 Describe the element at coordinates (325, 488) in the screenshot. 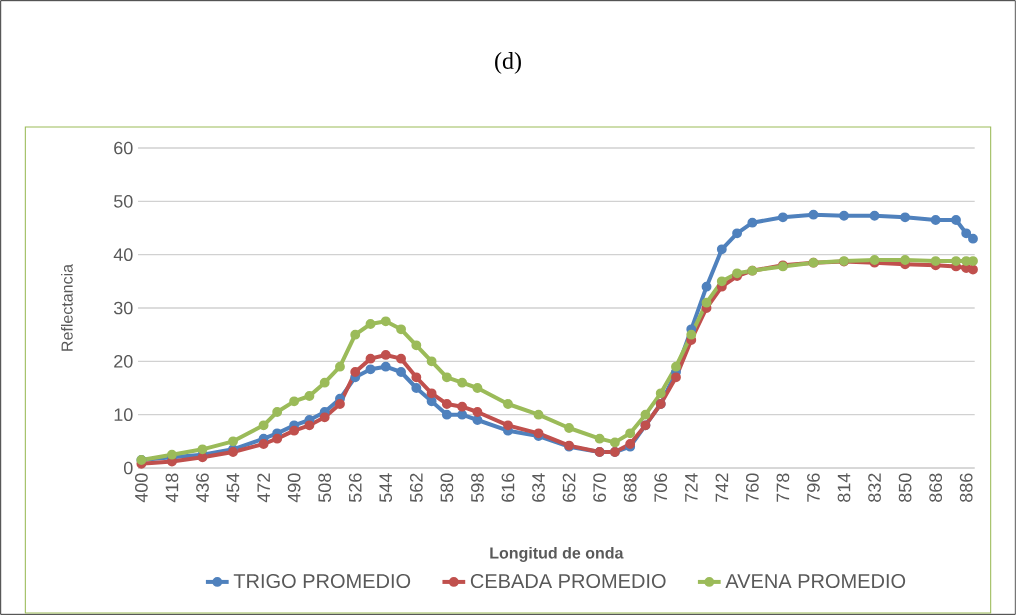

I see `x-tick-label: 508` at that location.